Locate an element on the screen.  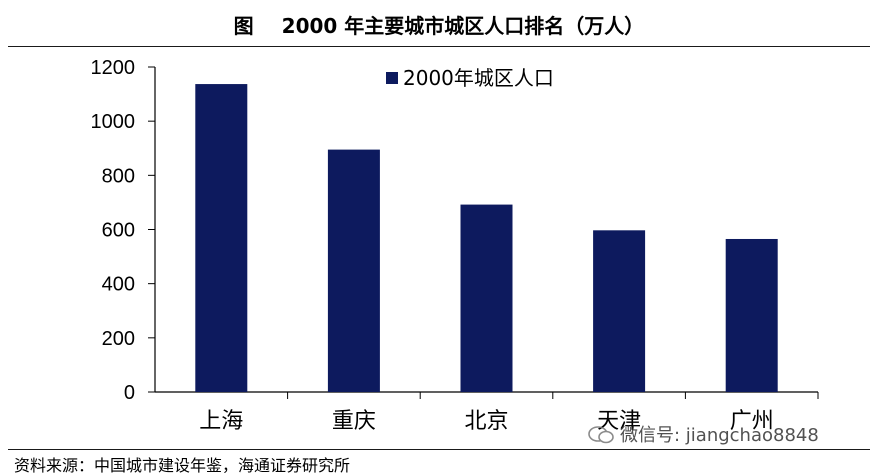
watermark: 微信号: jiangchao8848 is located at coordinates (703, 434).